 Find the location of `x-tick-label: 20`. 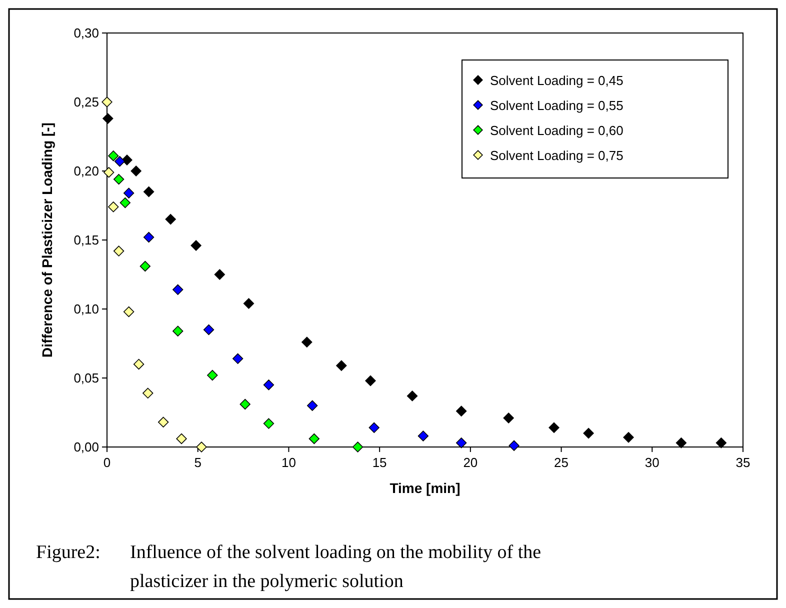

x-tick-label: 20 is located at coordinates (470, 462).